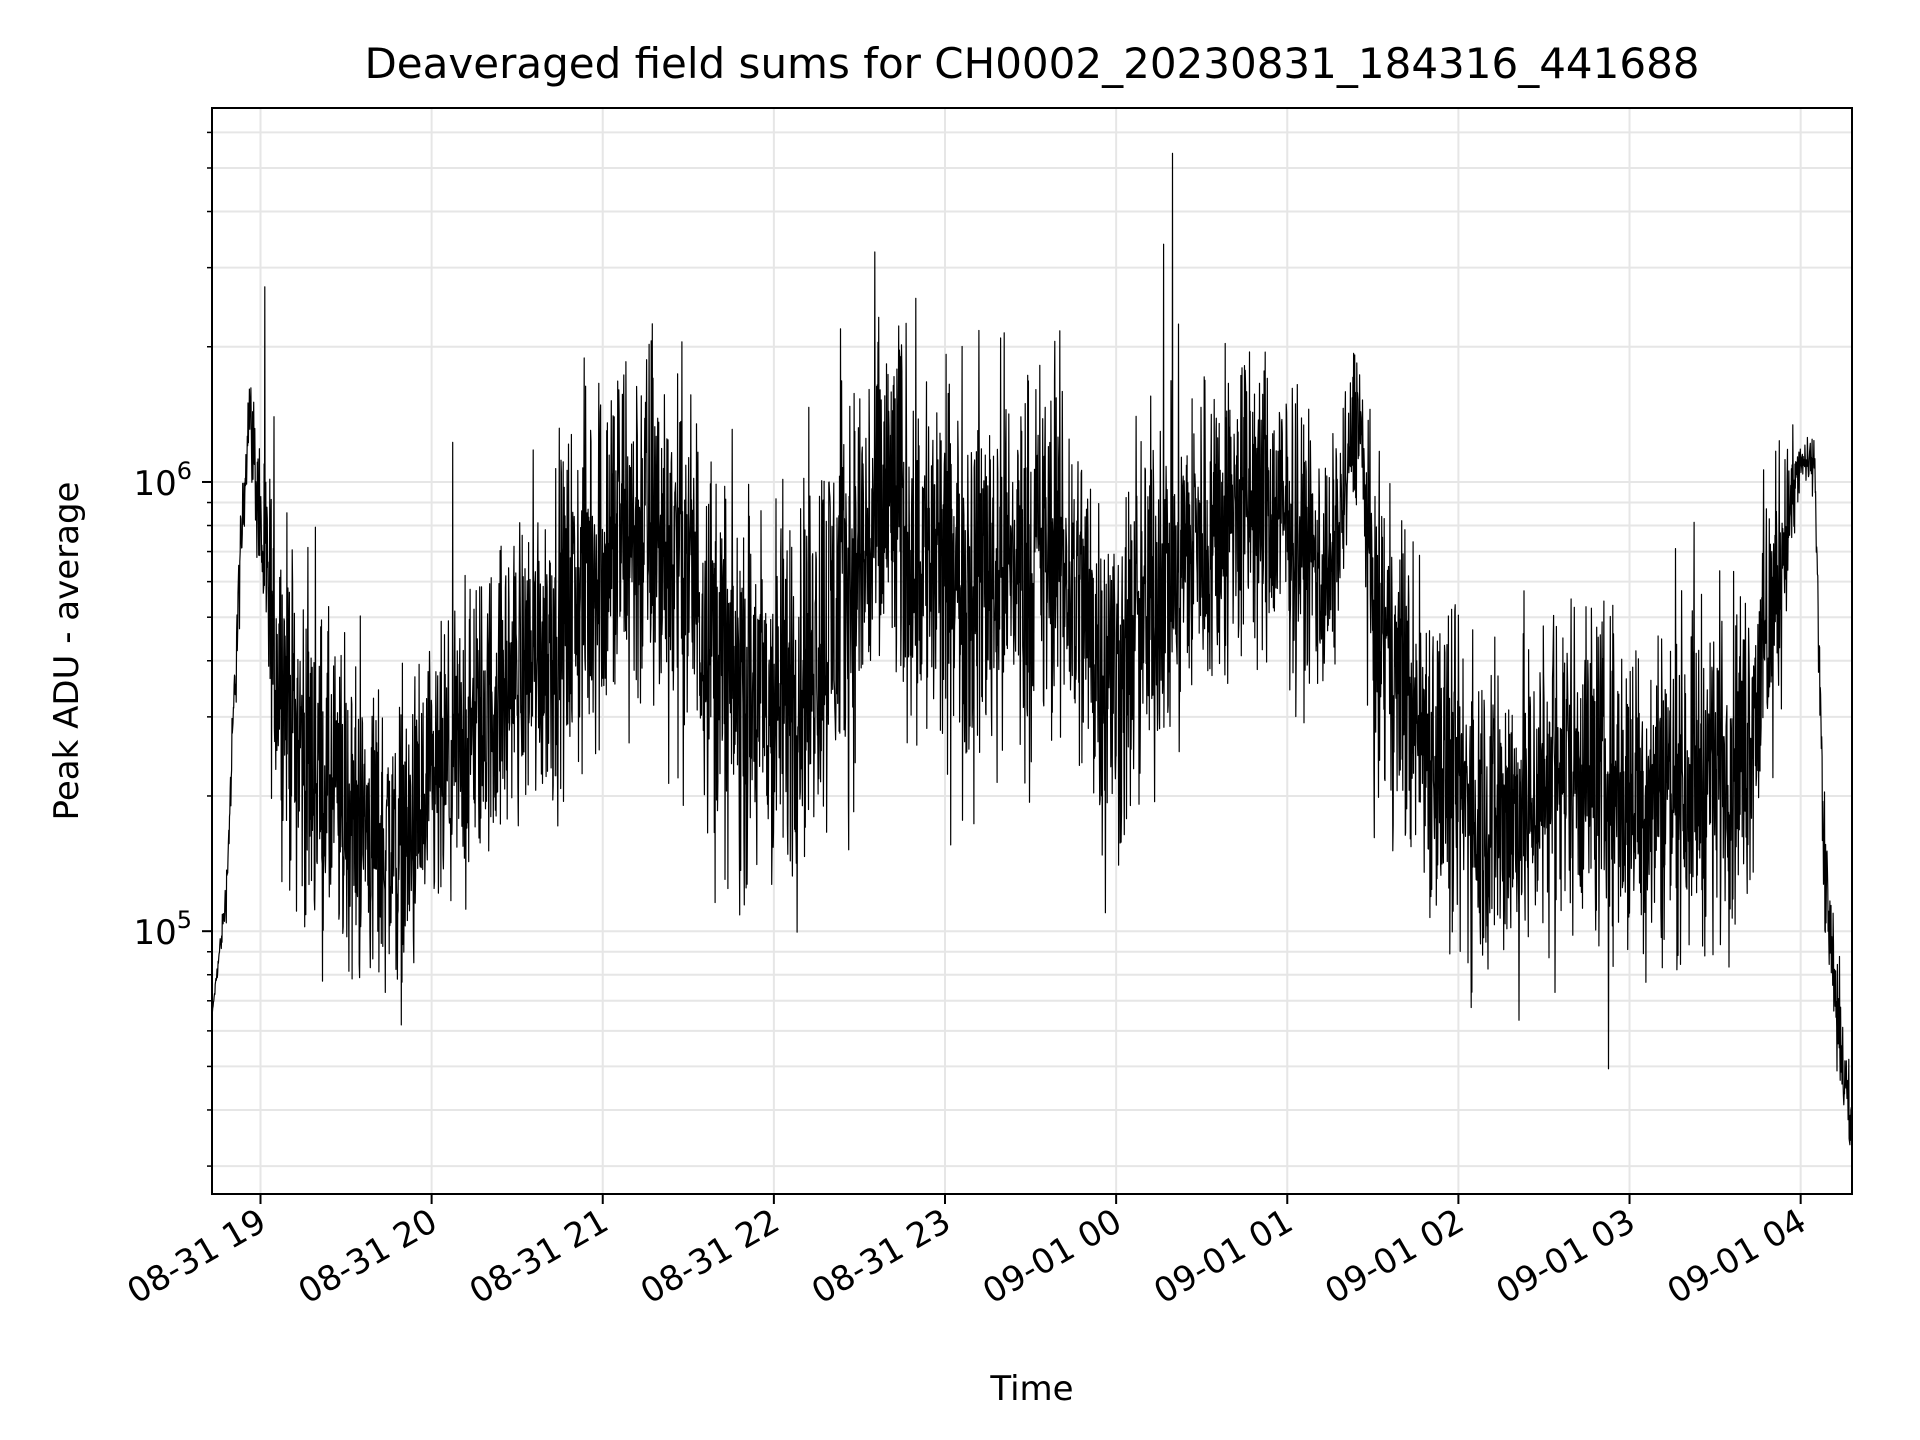 This screenshot has width=1920, height=1440. What do you see at coordinates (162, 480) in the screenshot?
I see `y-tick-label: 10⁶` at bounding box center [162, 480].